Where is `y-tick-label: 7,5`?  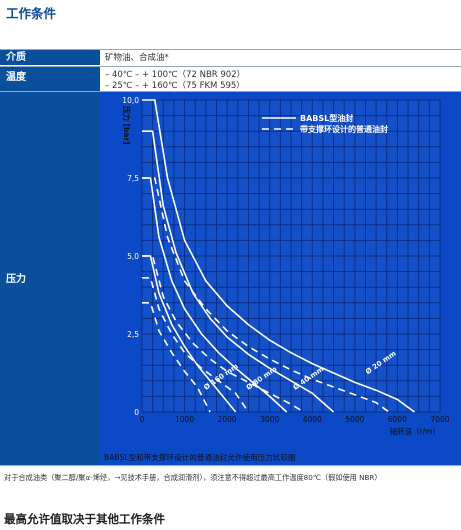 y-tick-label: 7,5 is located at coordinates (133, 178).